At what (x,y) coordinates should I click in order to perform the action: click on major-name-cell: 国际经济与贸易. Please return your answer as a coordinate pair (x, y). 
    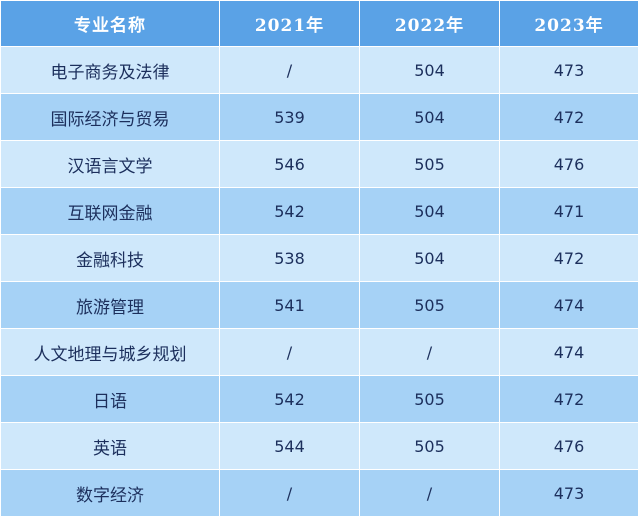
    Looking at the image, I should click on (110, 117).